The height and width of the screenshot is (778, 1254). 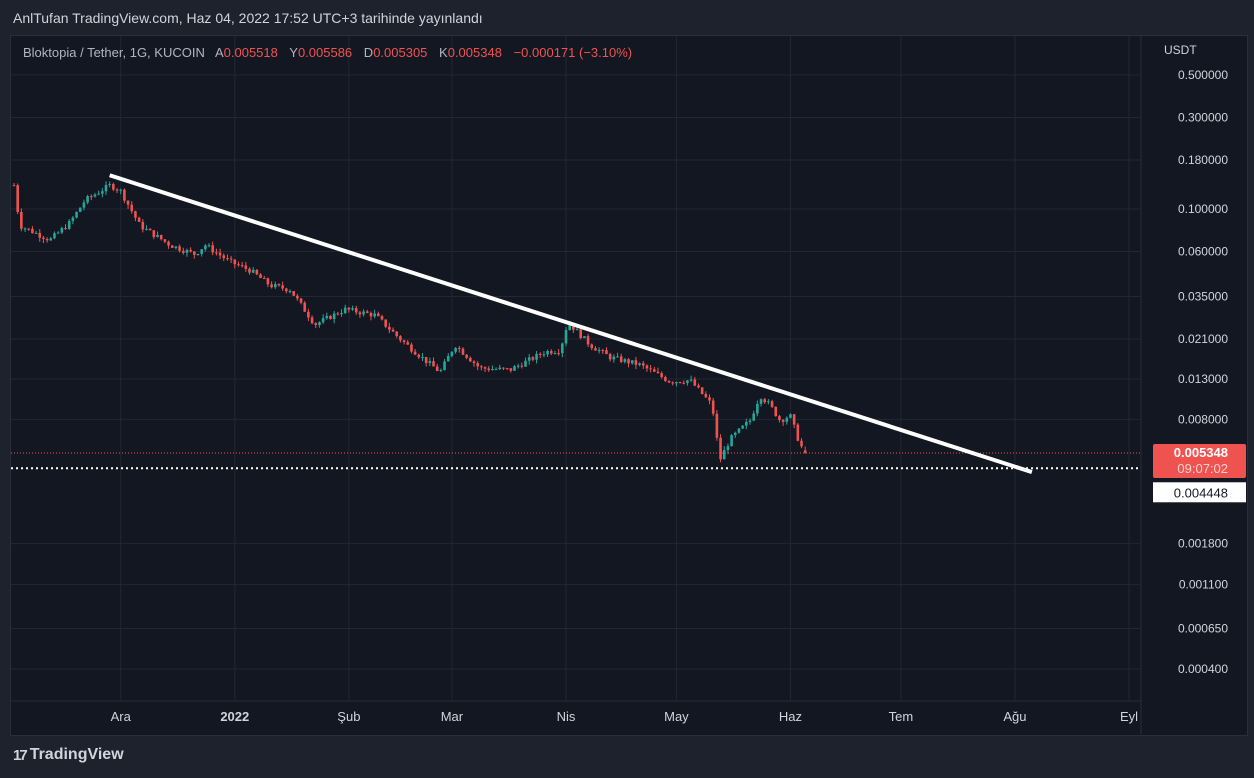 I want to click on x-tick-label: Ara, so click(x=121, y=716).